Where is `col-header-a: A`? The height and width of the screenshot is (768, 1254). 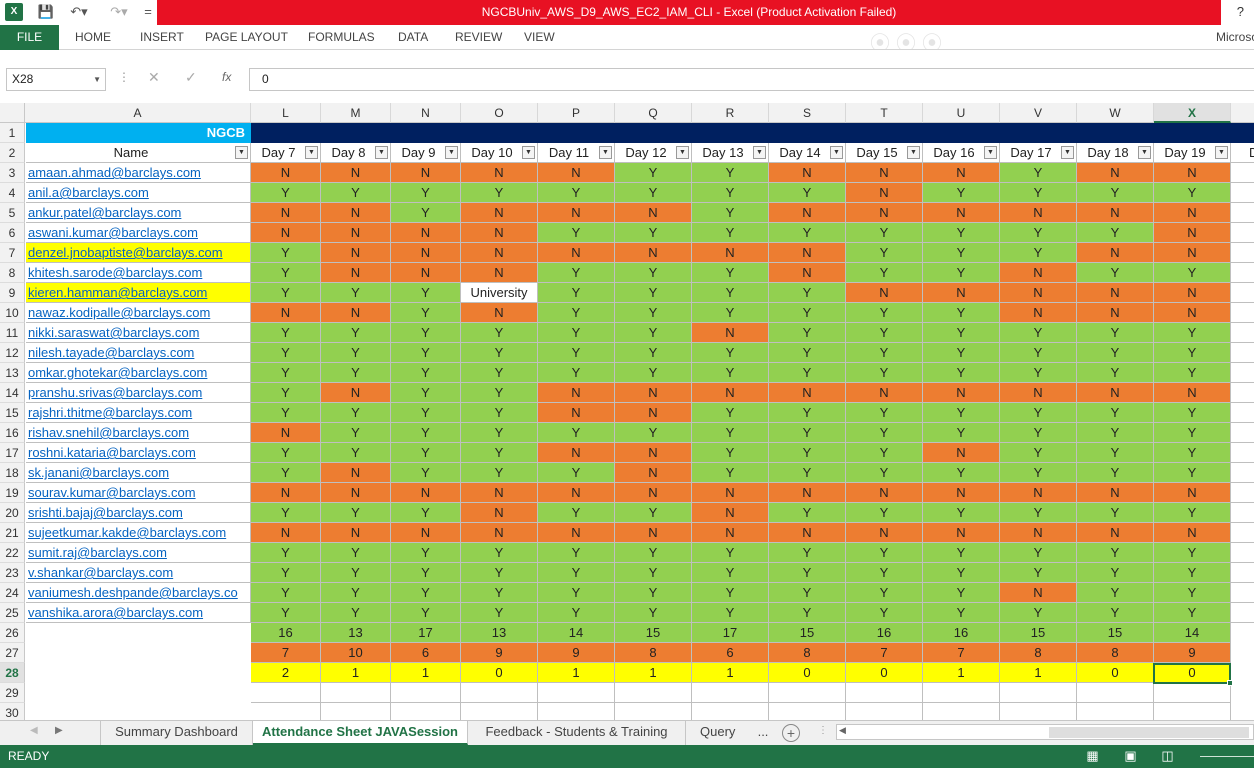
col-header-a: A is located at coordinates (138, 113).